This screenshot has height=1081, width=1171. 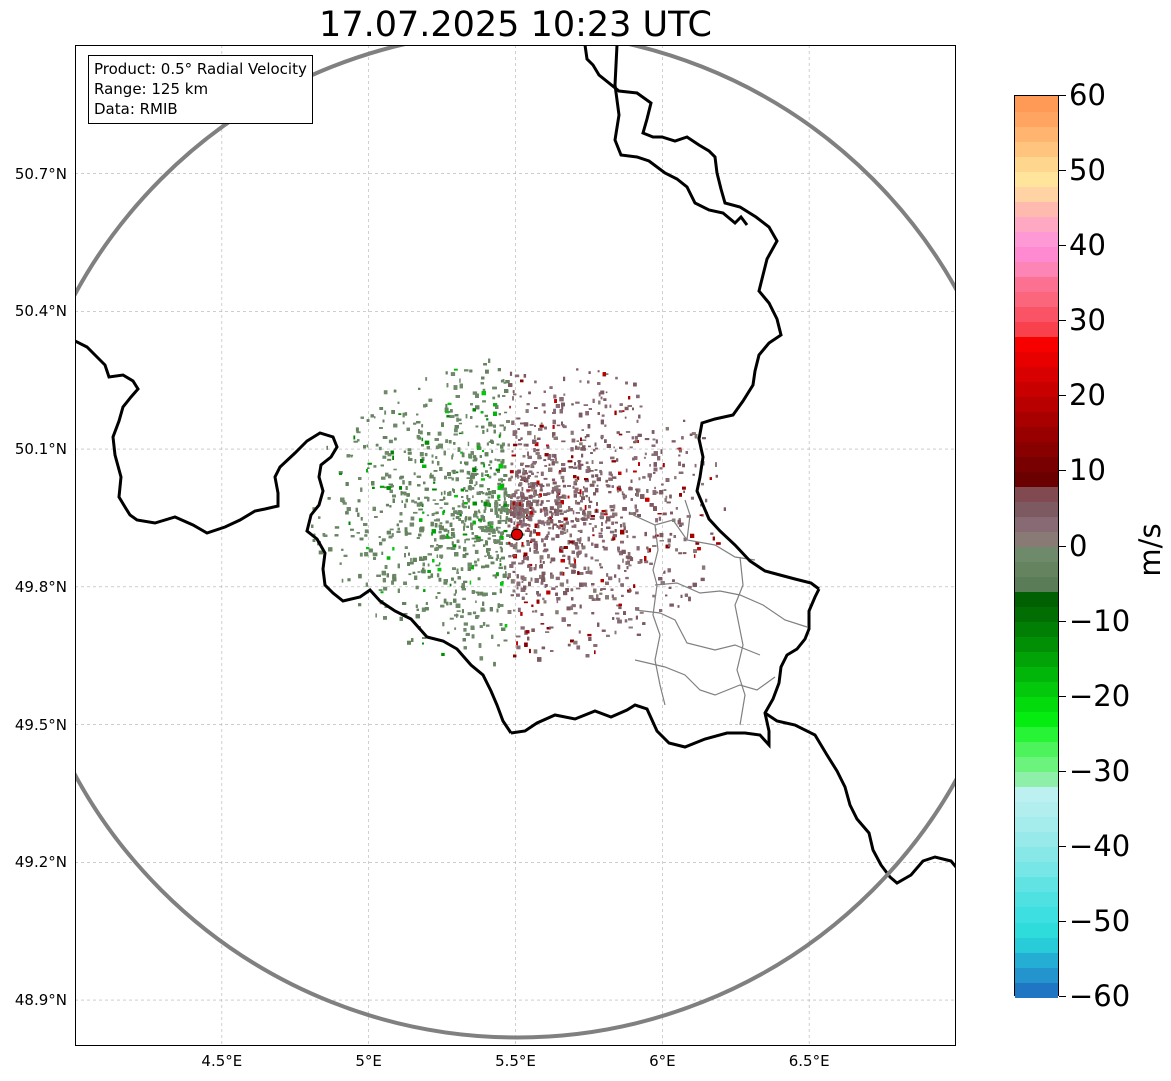 I want to click on map-title: 17.07.2025 10:23 UTC, so click(x=515, y=25).